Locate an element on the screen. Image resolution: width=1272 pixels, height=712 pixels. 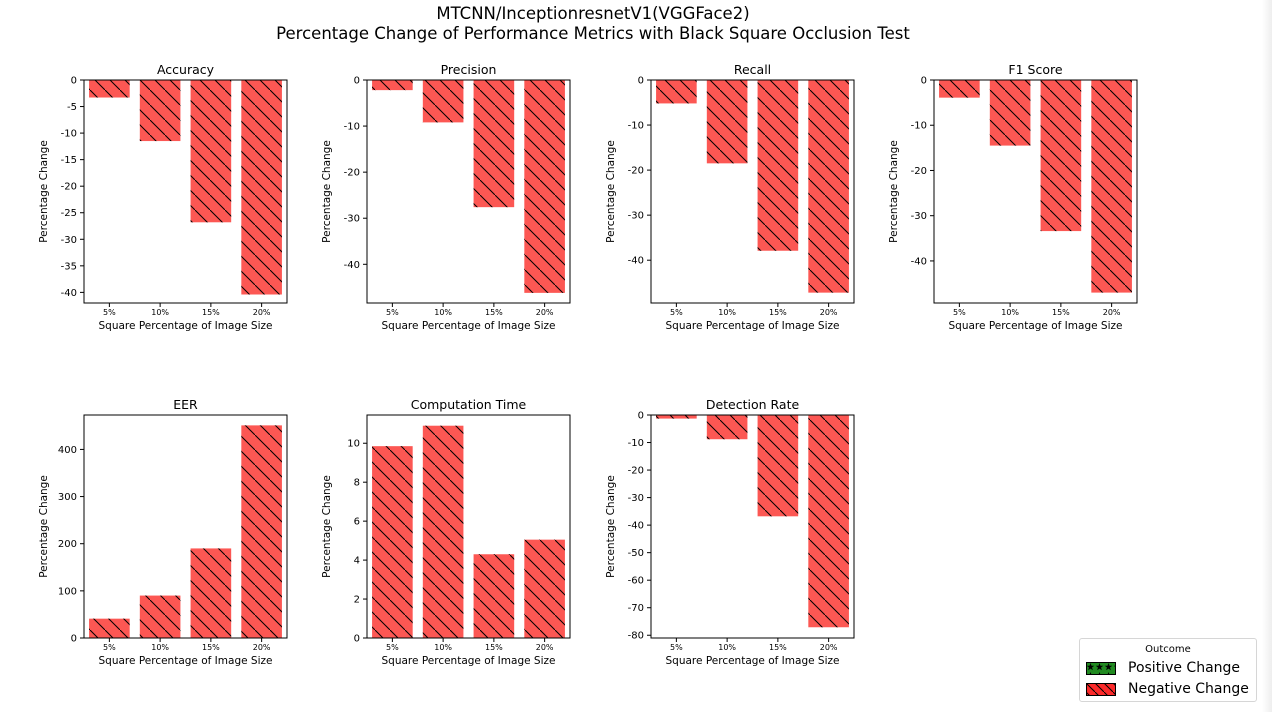
legend-item-positive: Positive Change is located at coordinates (1163, 668).